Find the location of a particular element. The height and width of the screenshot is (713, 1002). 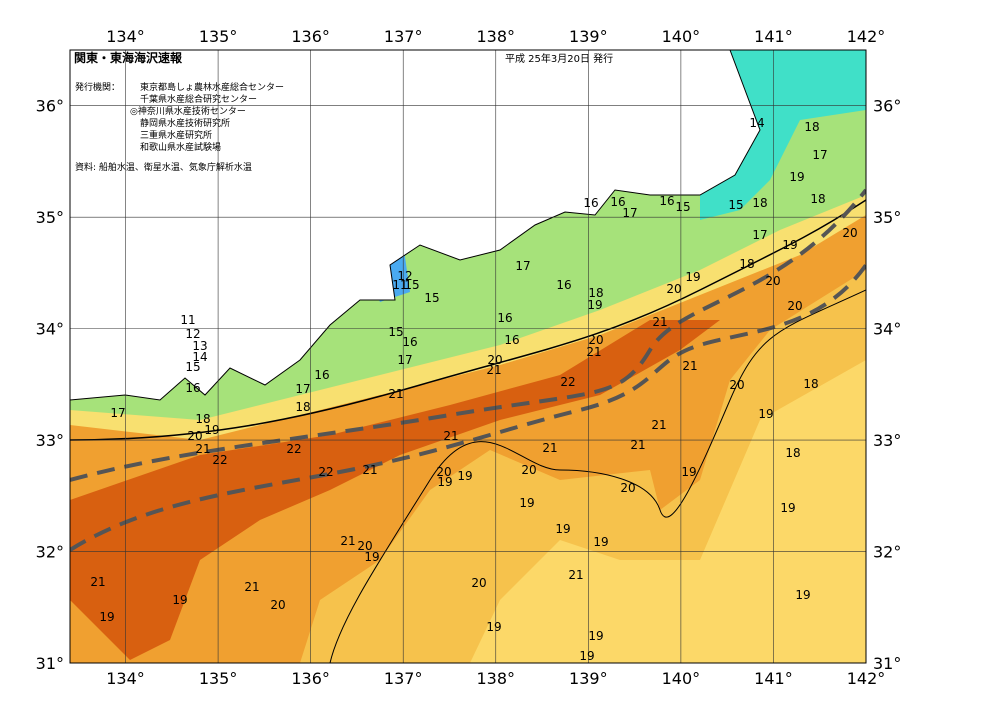

y-tick-label: 35° is located at coordinates (50, 217).